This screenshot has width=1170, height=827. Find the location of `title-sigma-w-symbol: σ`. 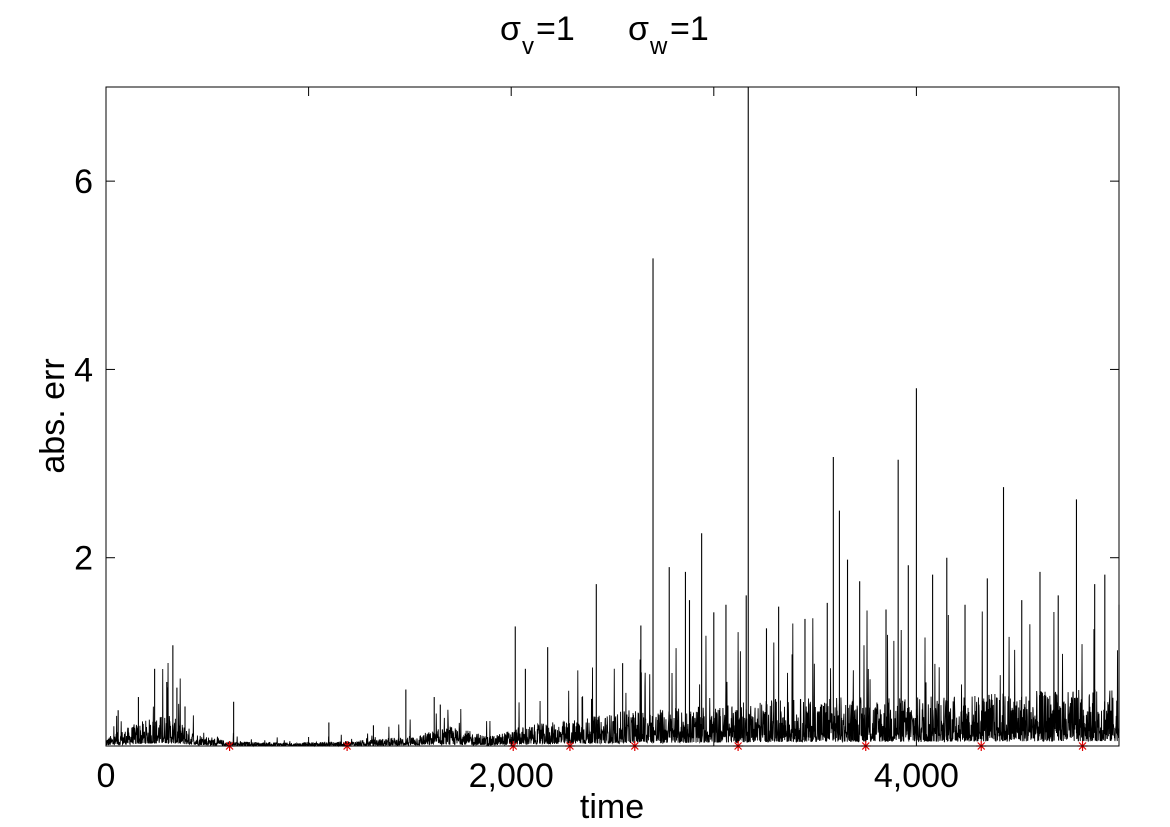

title-sigma-w-symbol: σ is located at coordinates (638, 29).